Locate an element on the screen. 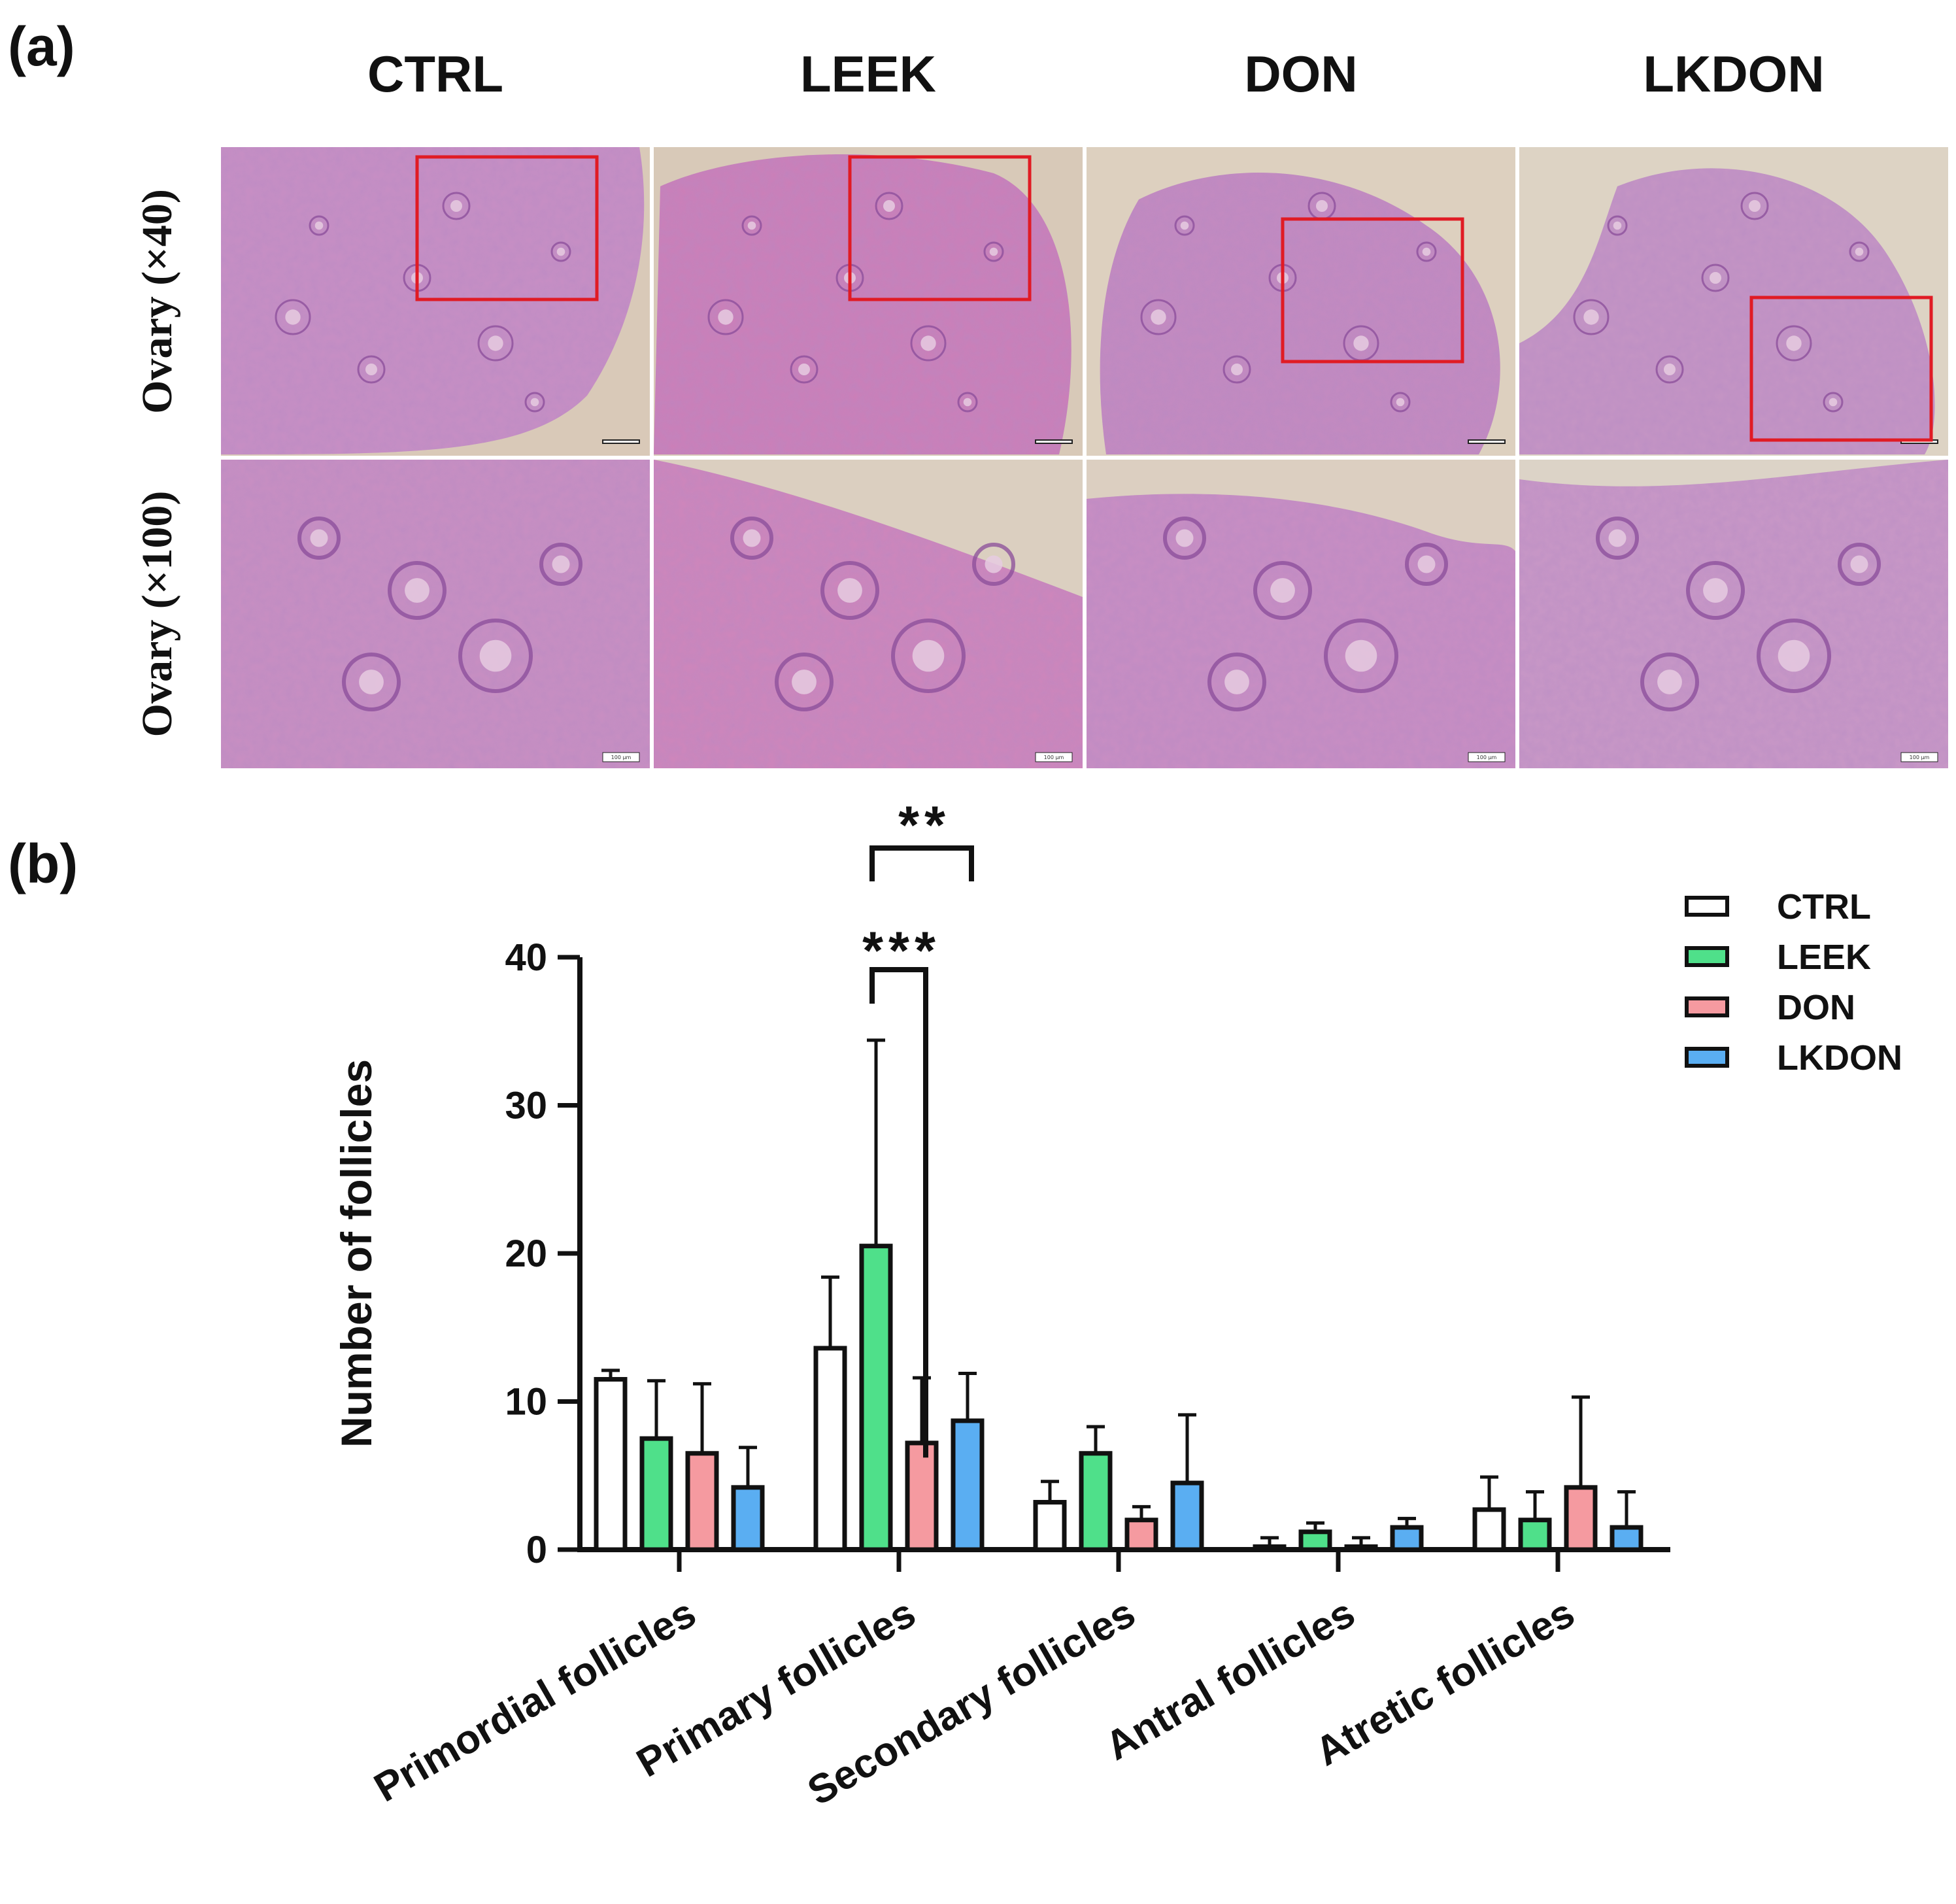 The image size is (1956, 1904). bar-ctrl-primordial-follicles is located at coordinates (611, 1464).